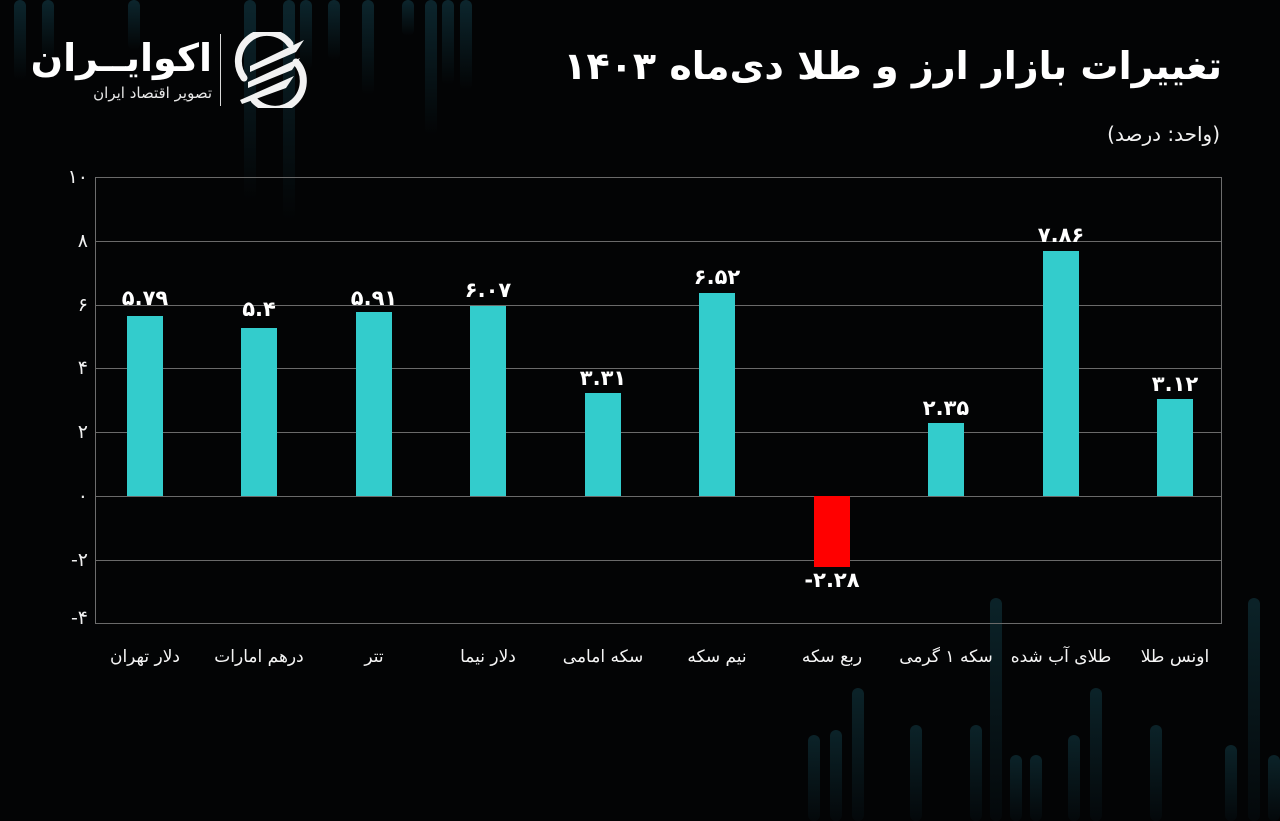 This screenshot has width=1280, height=821. I want to click on brand-tagline: تصویر اقتصاد ایران, so click(152, 93).